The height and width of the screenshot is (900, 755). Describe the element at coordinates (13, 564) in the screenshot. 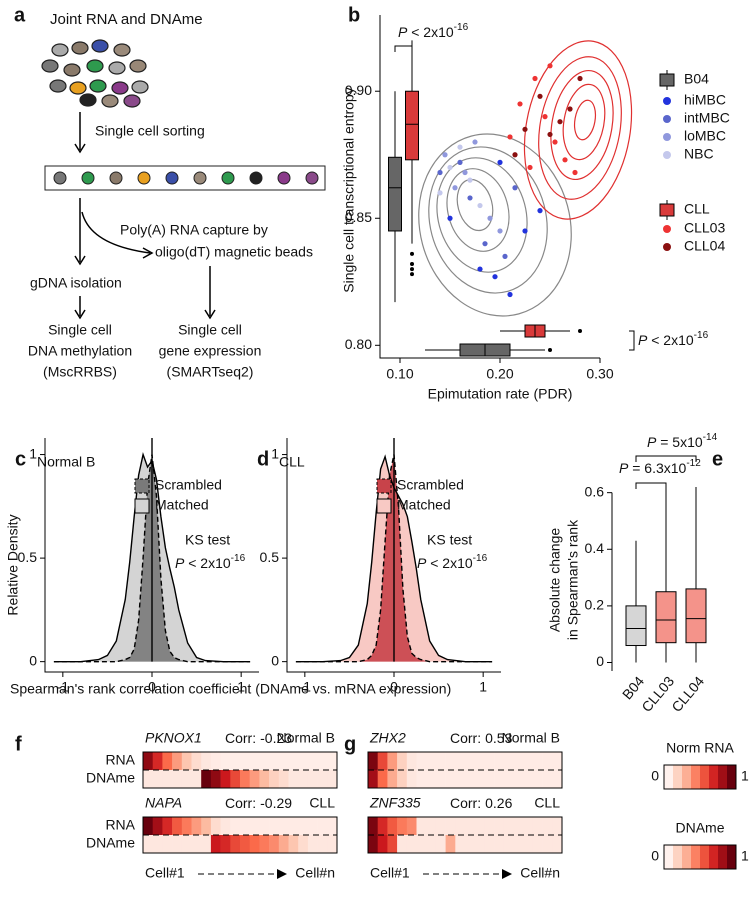

I see `y-axis-label: Relative Density` at that location.